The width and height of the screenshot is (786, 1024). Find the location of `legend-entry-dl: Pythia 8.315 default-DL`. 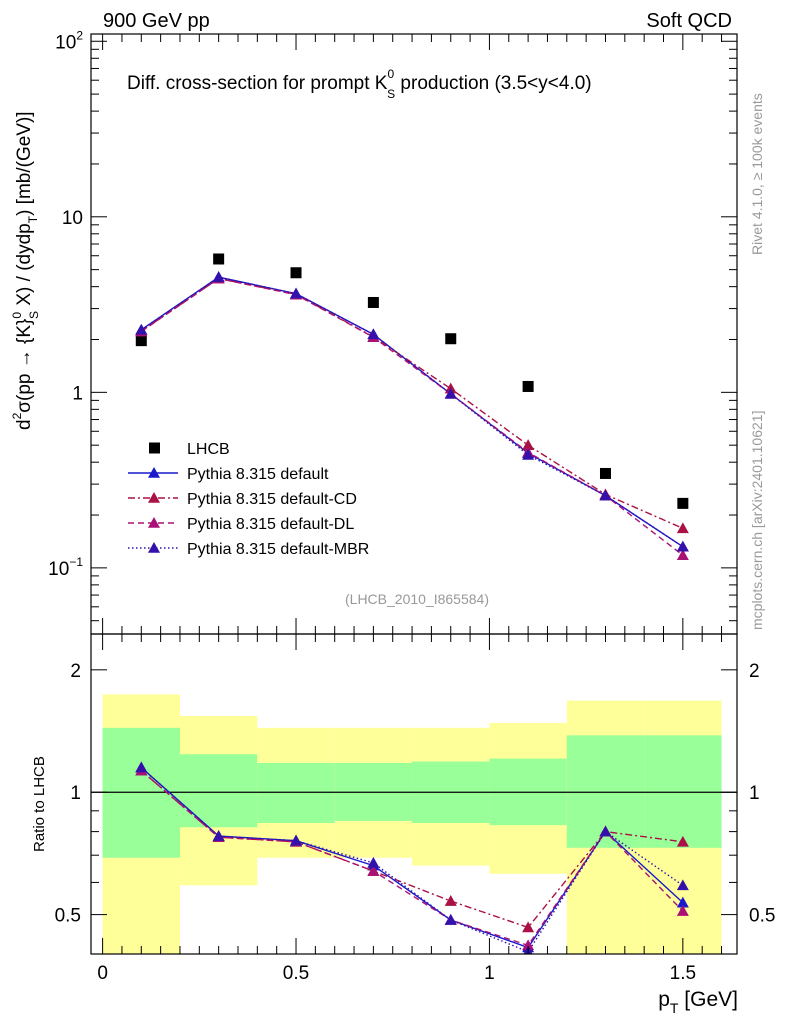

legend-entry-dl: Pythia 8.315 default-DL is located at coordinates (241, 524).